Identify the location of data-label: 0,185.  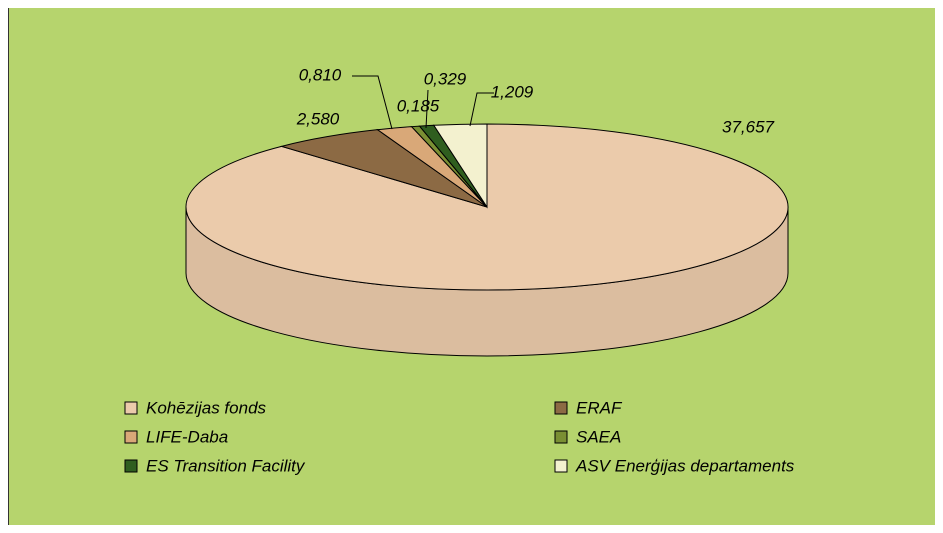
(418, 105).